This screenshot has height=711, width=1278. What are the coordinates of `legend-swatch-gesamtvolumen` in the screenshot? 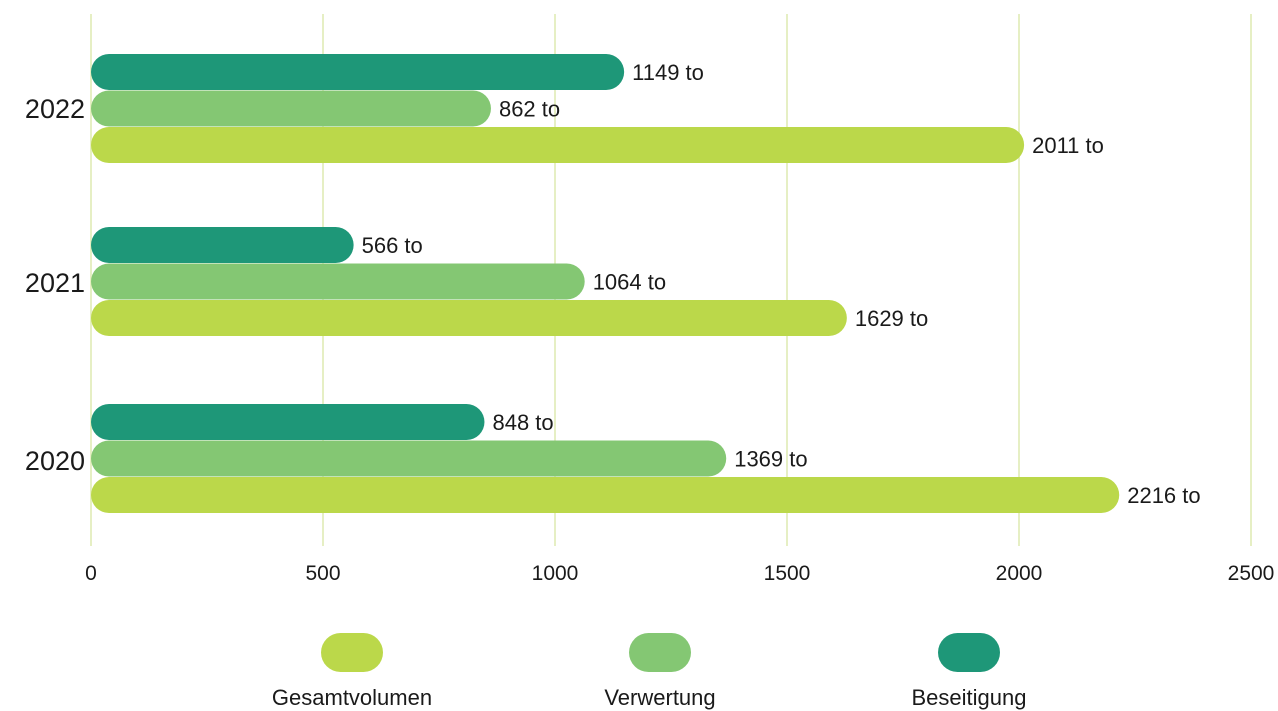 It's located at (352, 652).